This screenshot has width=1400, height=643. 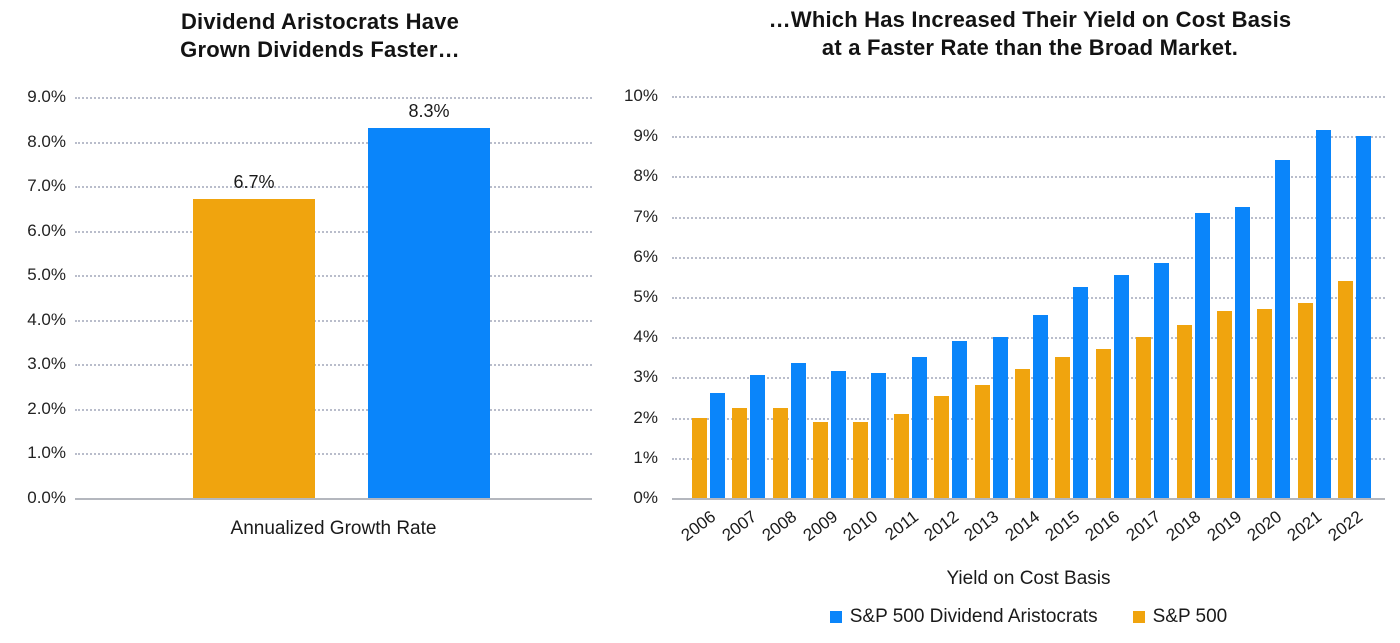 I want to click on y-tick-label: 3.0%, so click(x=46, y=364).